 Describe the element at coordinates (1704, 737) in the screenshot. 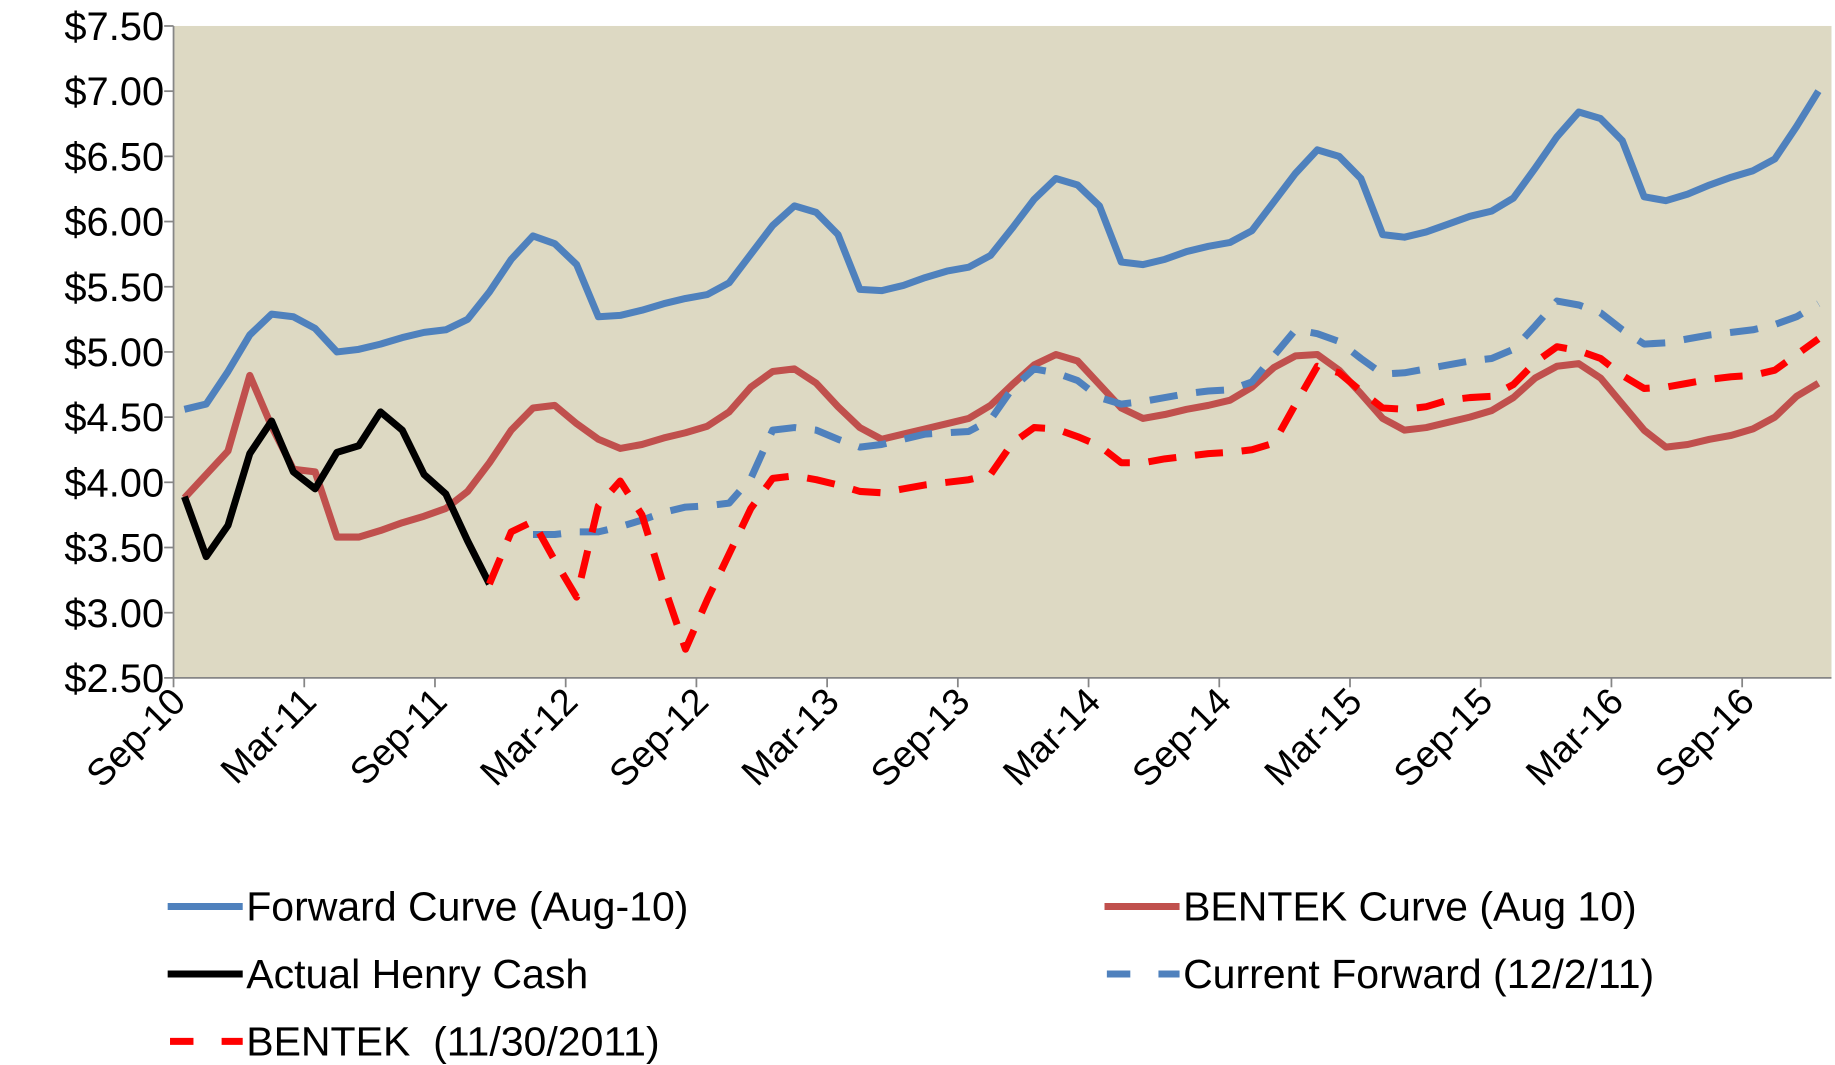

I see `x-tick-label: Sep-16` at that location.